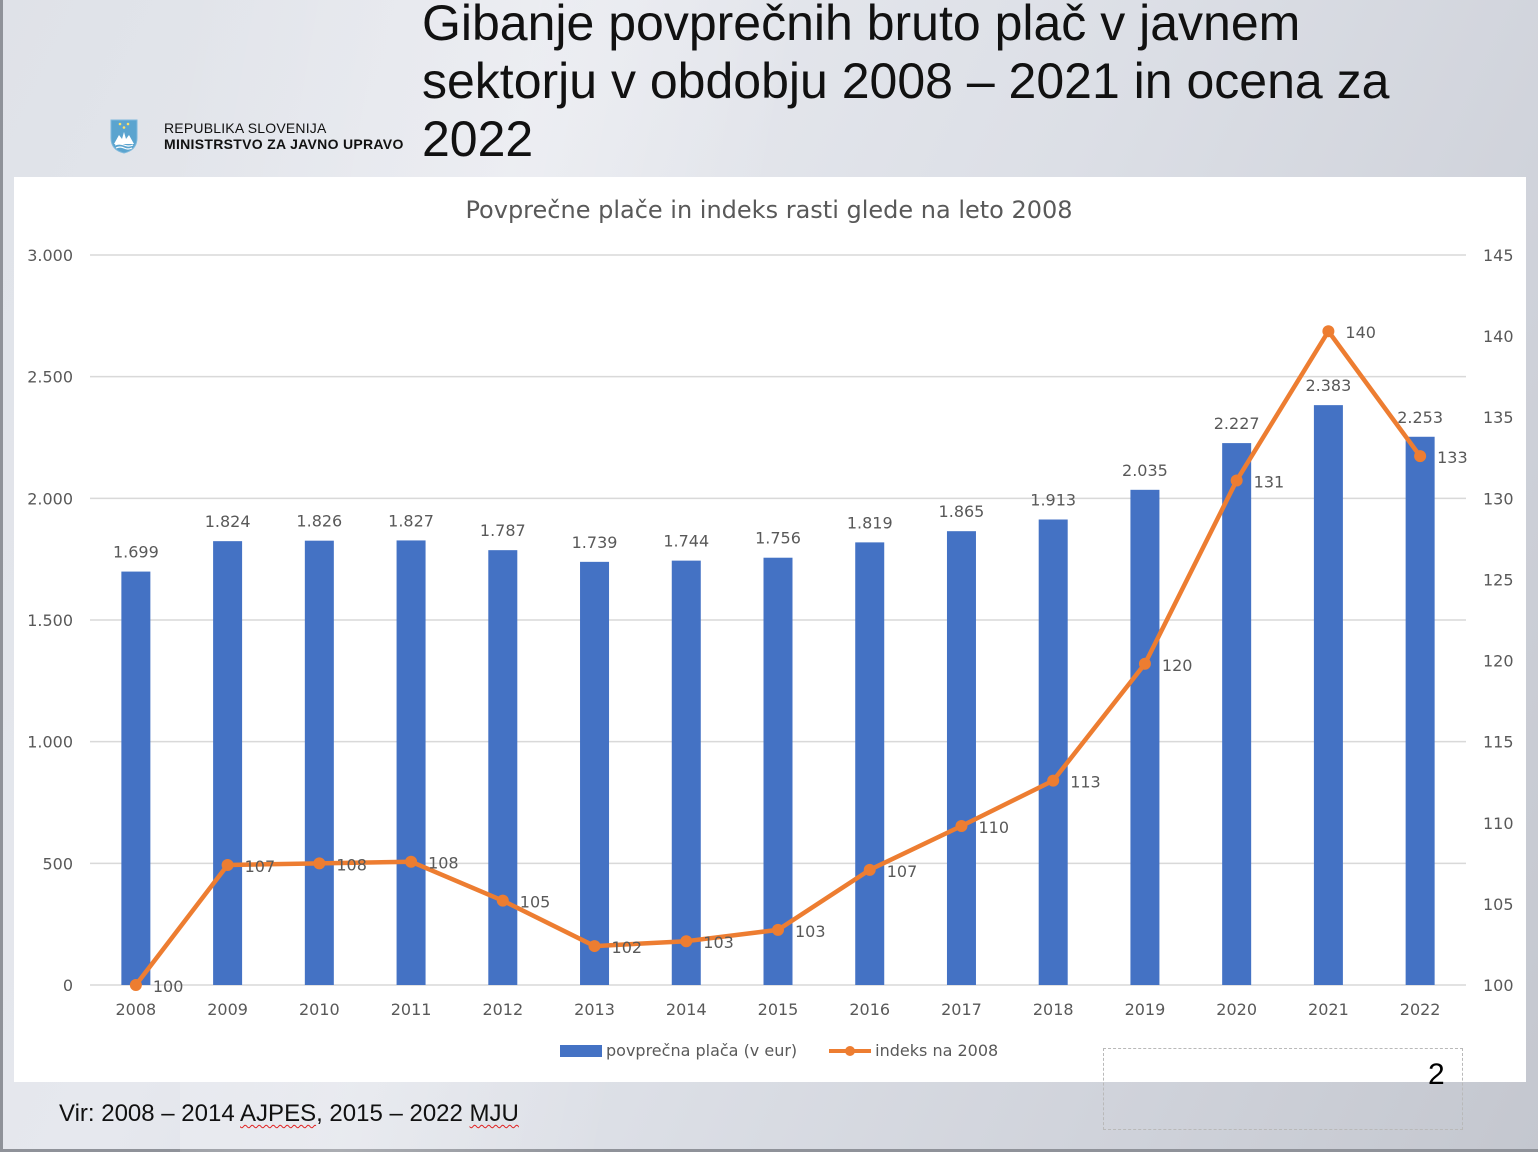  What do you see at coordinates (1420, 1009) in the screenshot?
I see `x-axis-tick-label: 2022` at bounding box center [1420, 1009].